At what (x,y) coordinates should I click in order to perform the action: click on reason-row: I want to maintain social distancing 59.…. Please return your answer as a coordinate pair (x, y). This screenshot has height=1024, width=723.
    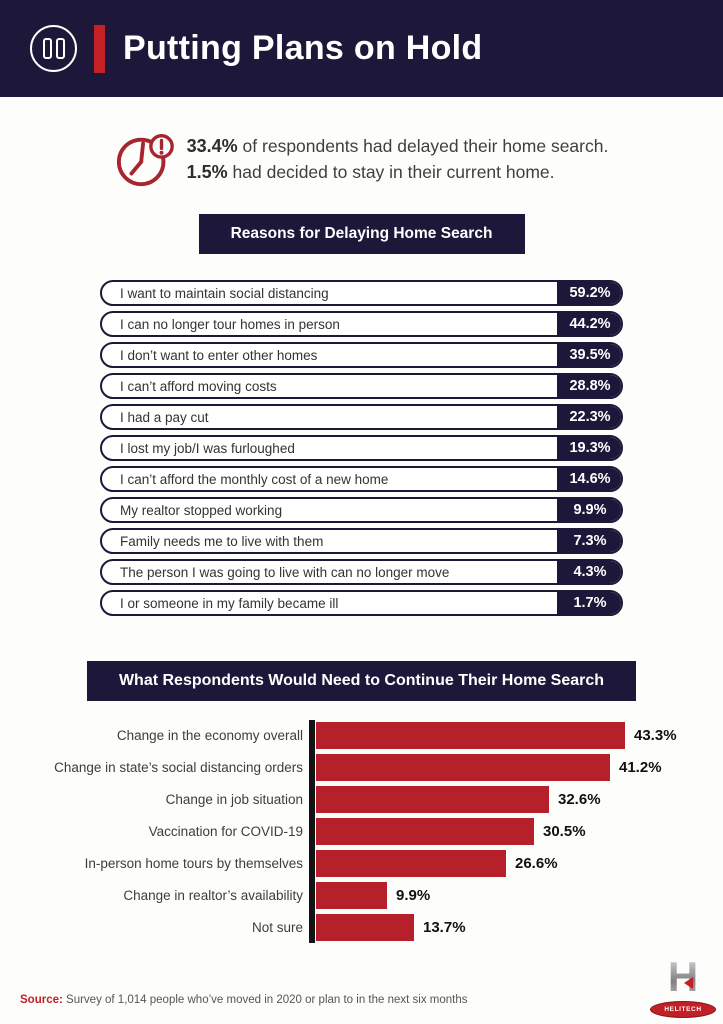
    Looking at the image, I should click on (361, 293).